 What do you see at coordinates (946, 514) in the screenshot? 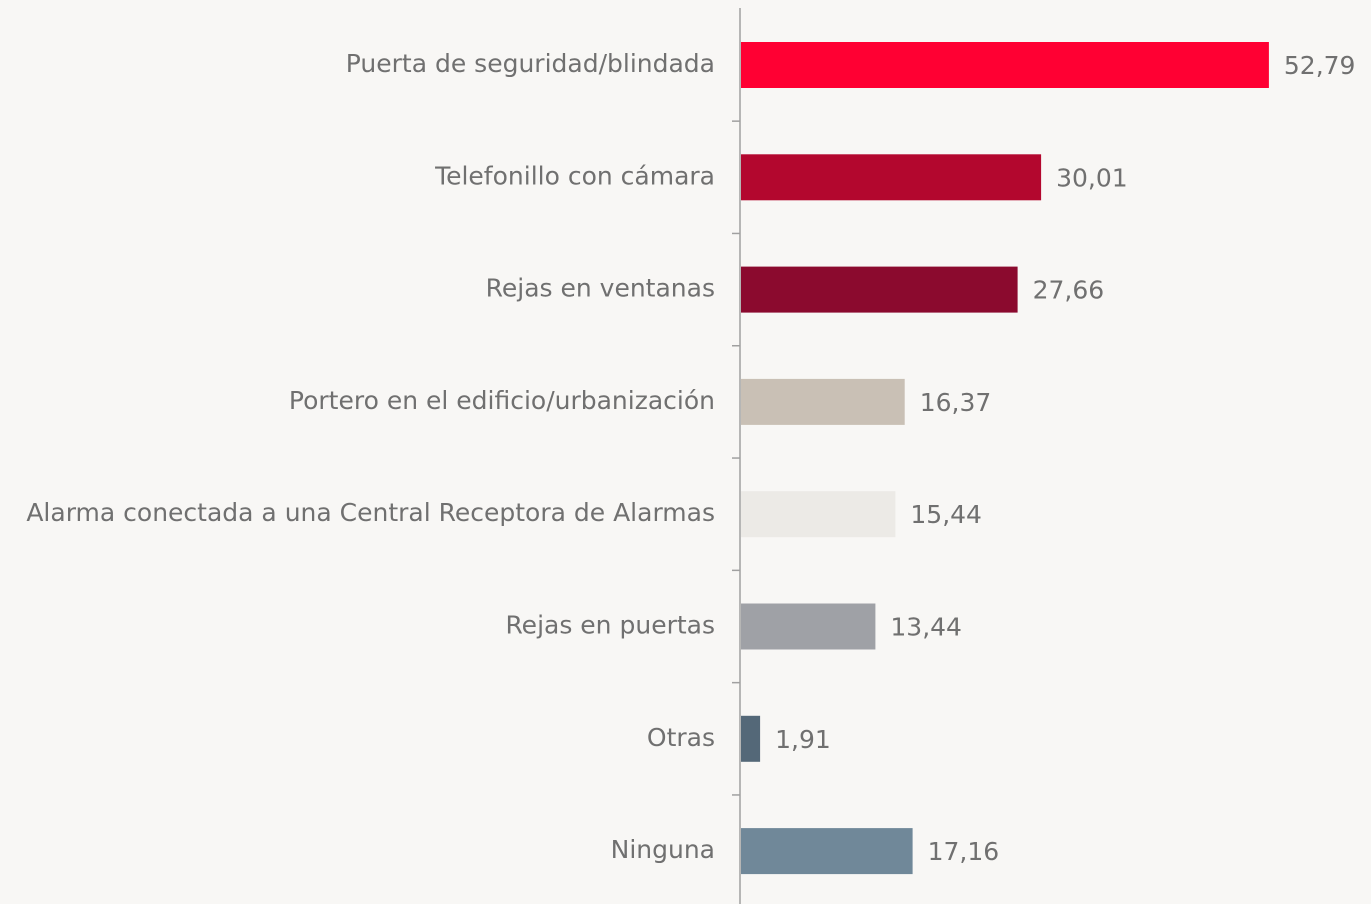
I see `value-label: 15,44` at bounding box center [946, 514].